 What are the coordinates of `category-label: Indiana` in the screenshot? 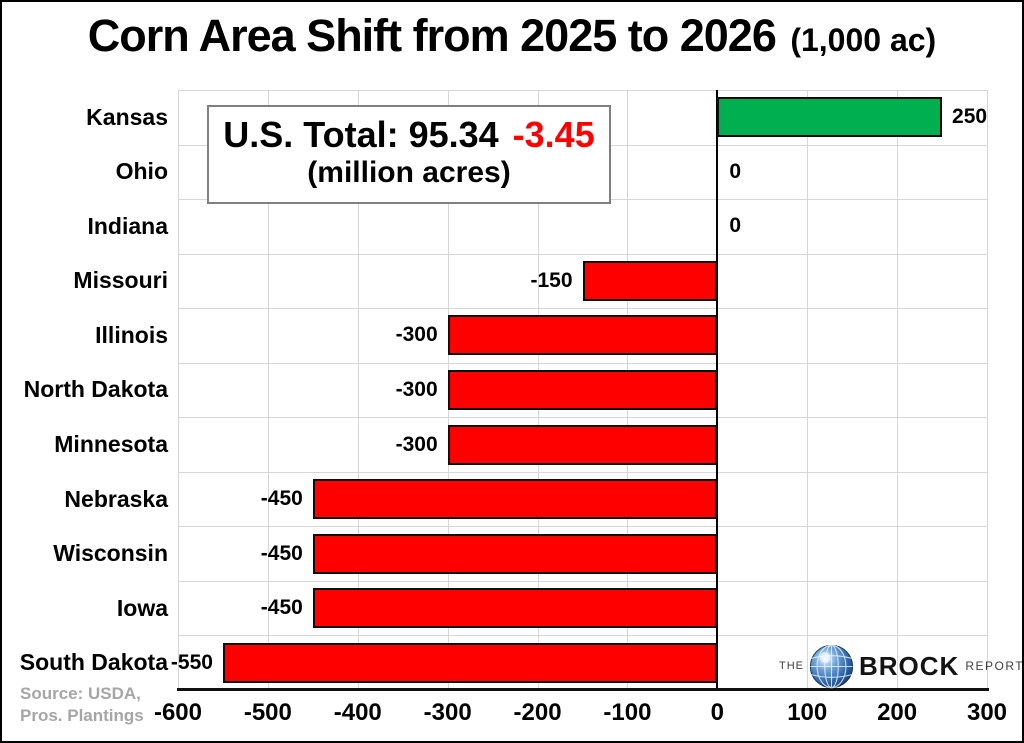 It's located at (127, 225).